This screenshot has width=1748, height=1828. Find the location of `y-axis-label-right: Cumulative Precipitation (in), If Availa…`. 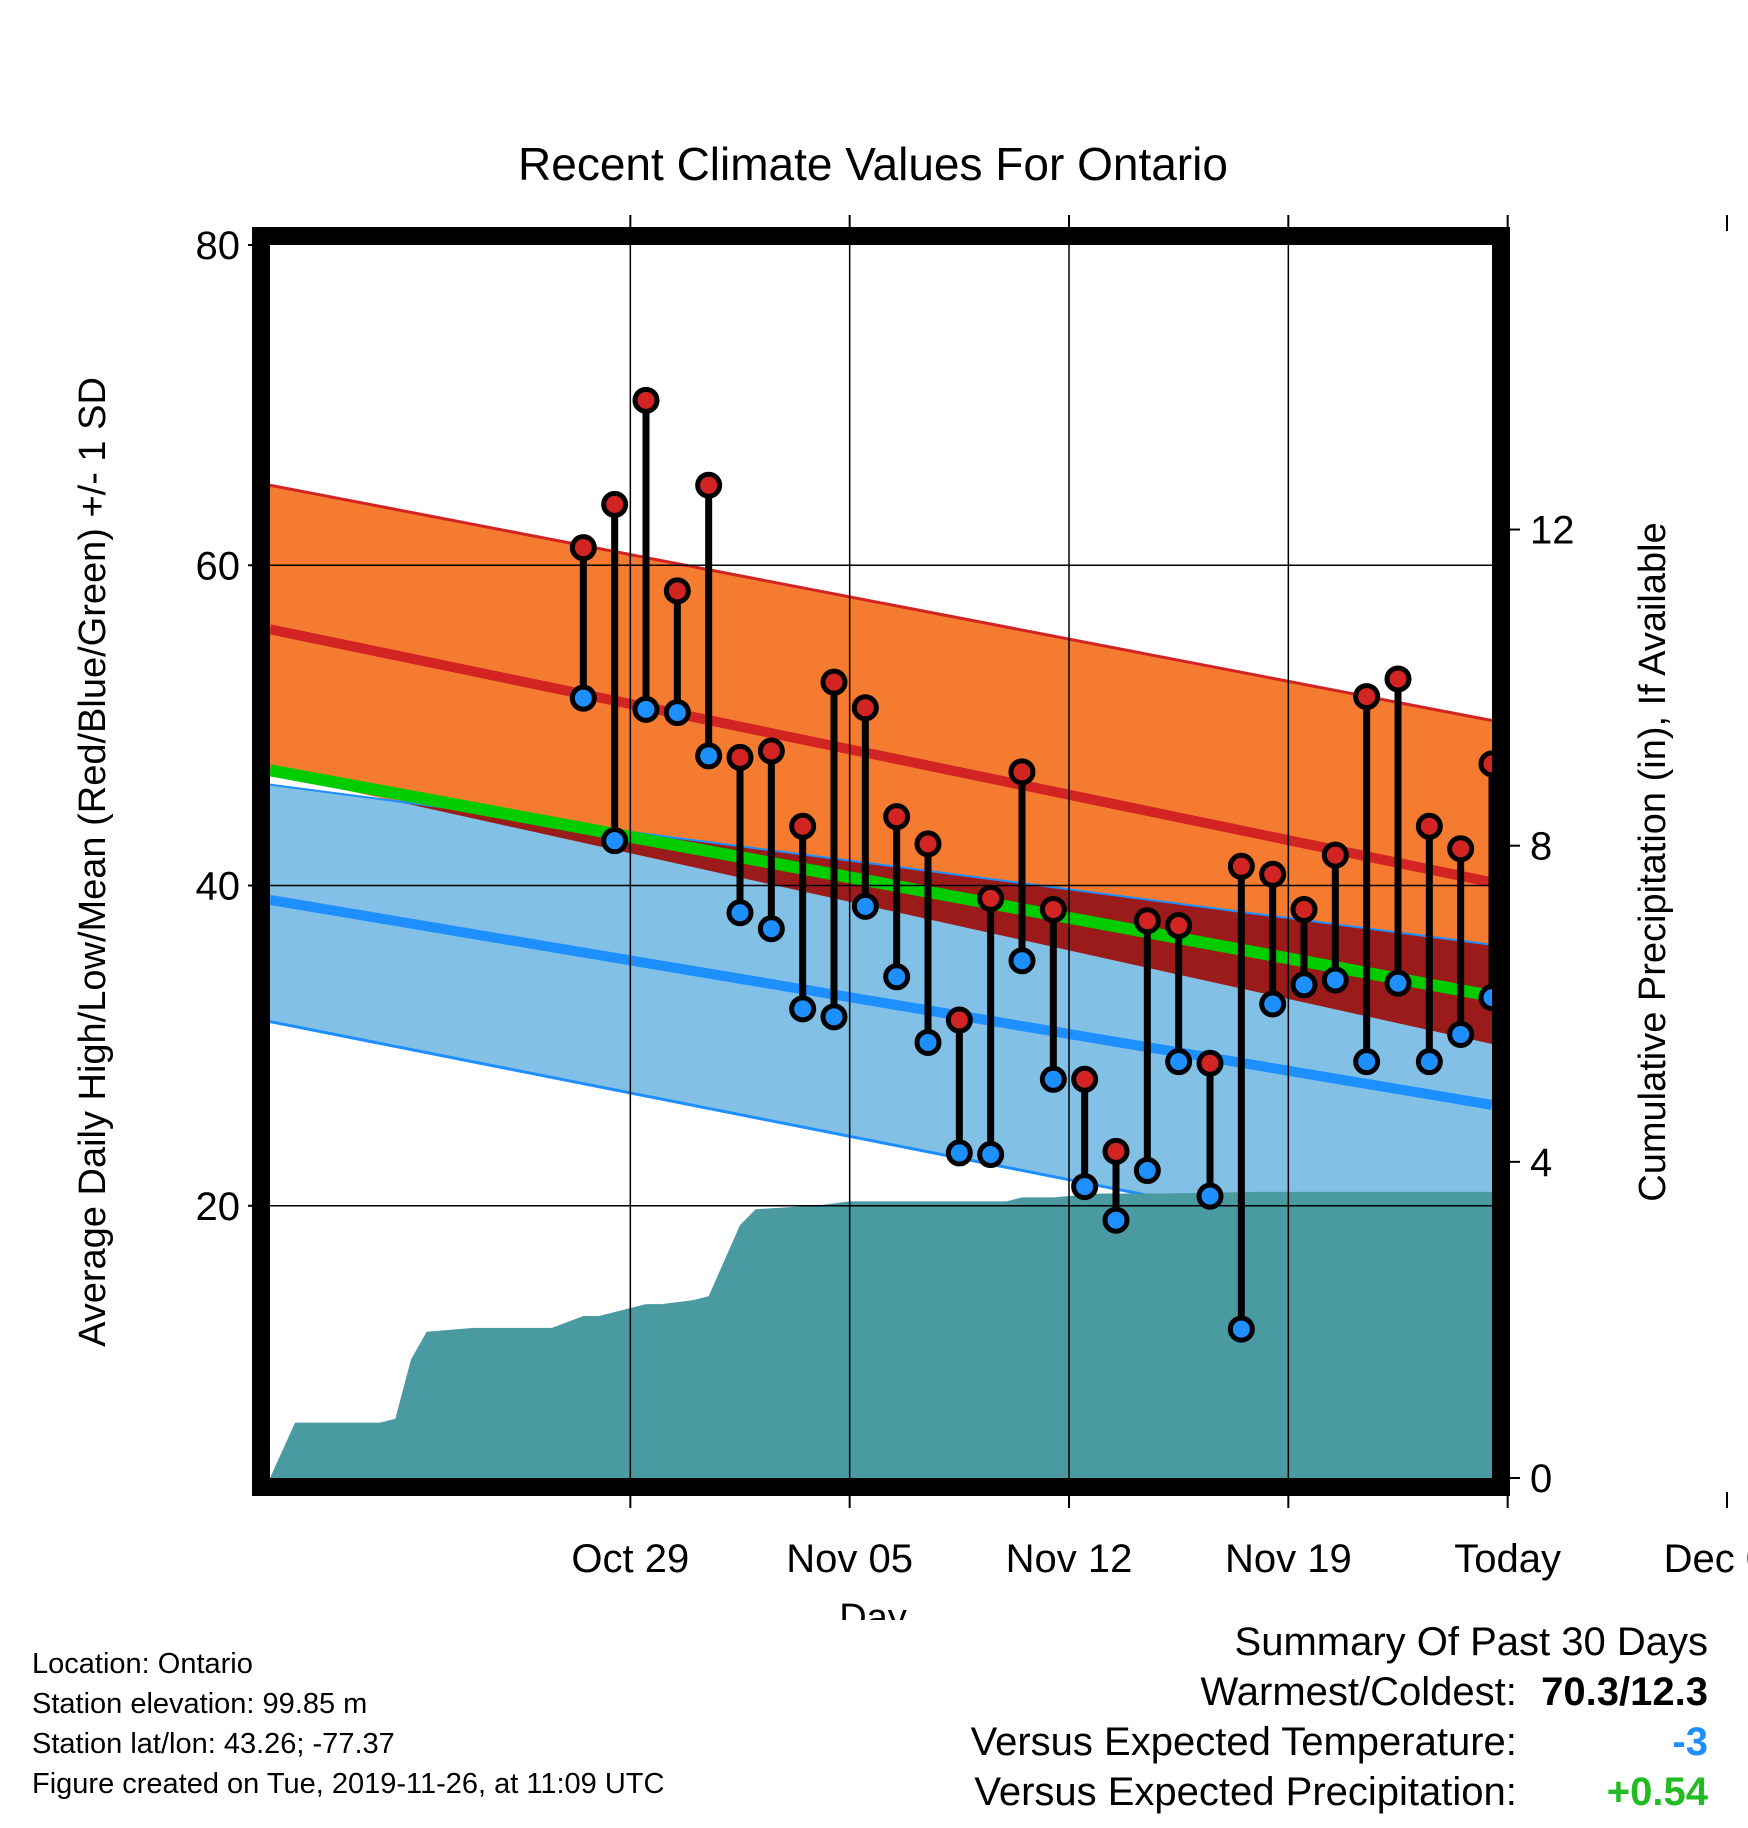

y-axis-label-right: Cumulative Precipitation (in), If Availa… is located at coordinates (1653, 861).